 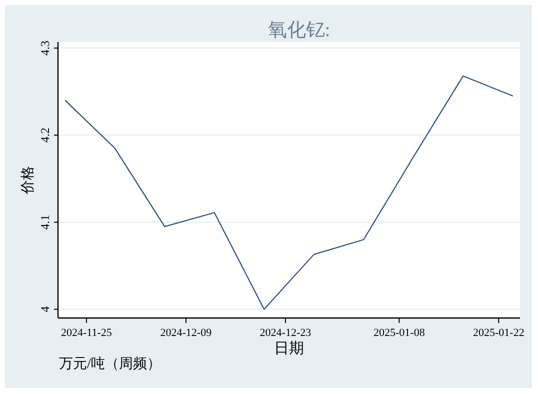 I want to click on x-tick-label: 2025-01-08, so click(x=400, y=333).